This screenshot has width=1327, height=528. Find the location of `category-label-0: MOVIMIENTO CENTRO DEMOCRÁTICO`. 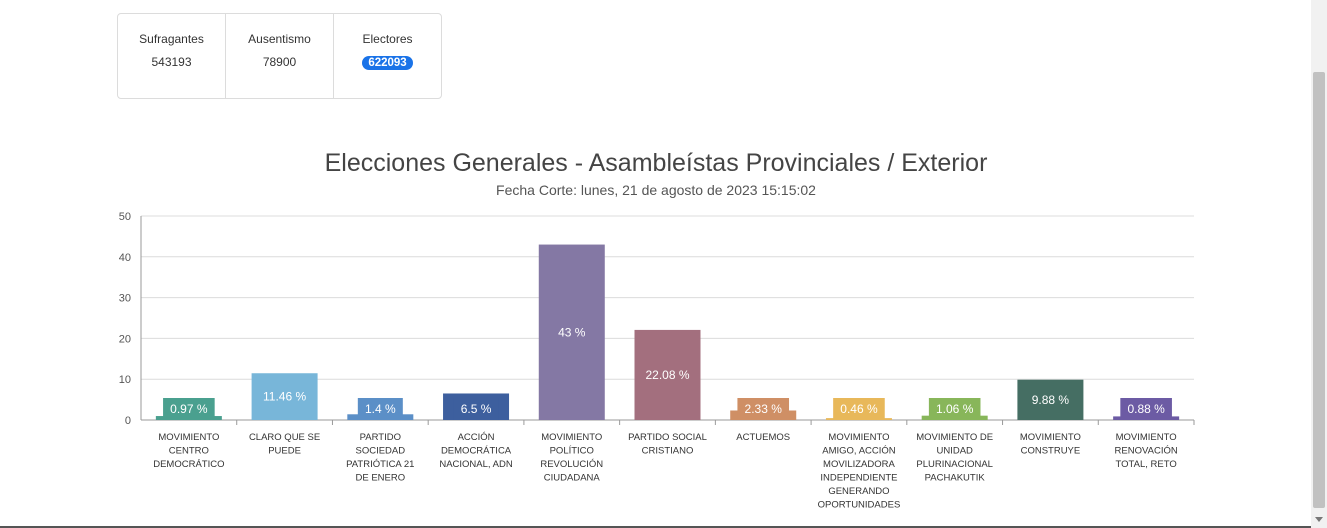

category-label-0: MOVIMIENTO CENTRO DEMOCRÁTICO is located at coordinates (188, 451).